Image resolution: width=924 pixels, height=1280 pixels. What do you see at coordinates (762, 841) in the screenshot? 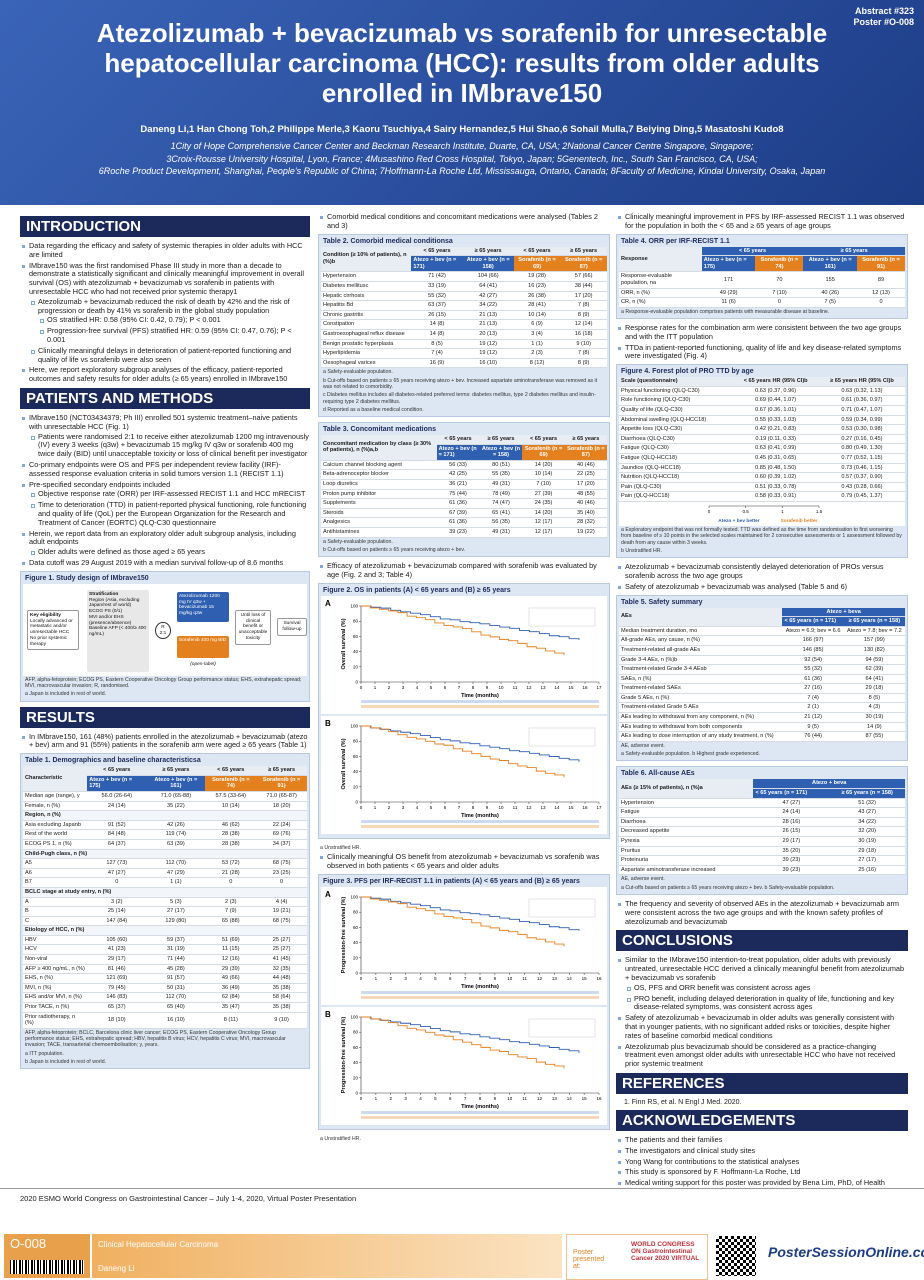
I see `row: Pyrexia 29 (17) 30 (19)` at bounding box center [762, 841].